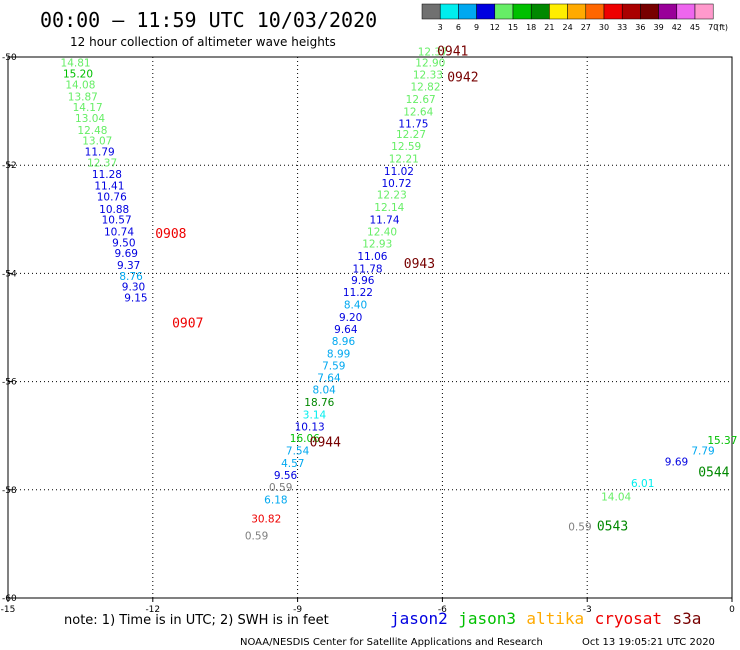  Describe the element at coordinates (355, 306) in the screenshot. I see `swh-value: 8.40` at that location.